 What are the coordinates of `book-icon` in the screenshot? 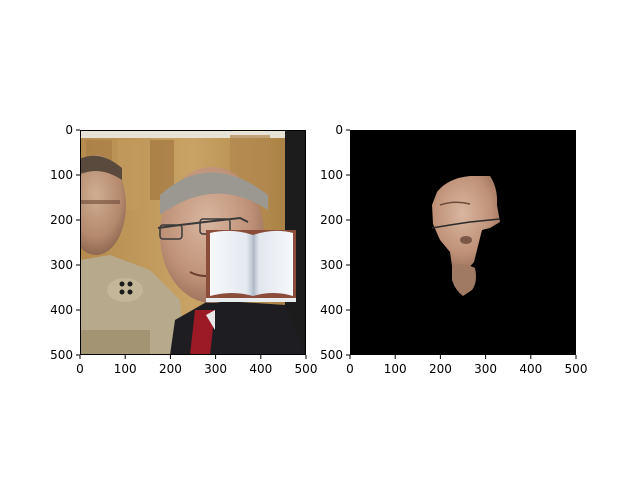 It's located at (251, 266).